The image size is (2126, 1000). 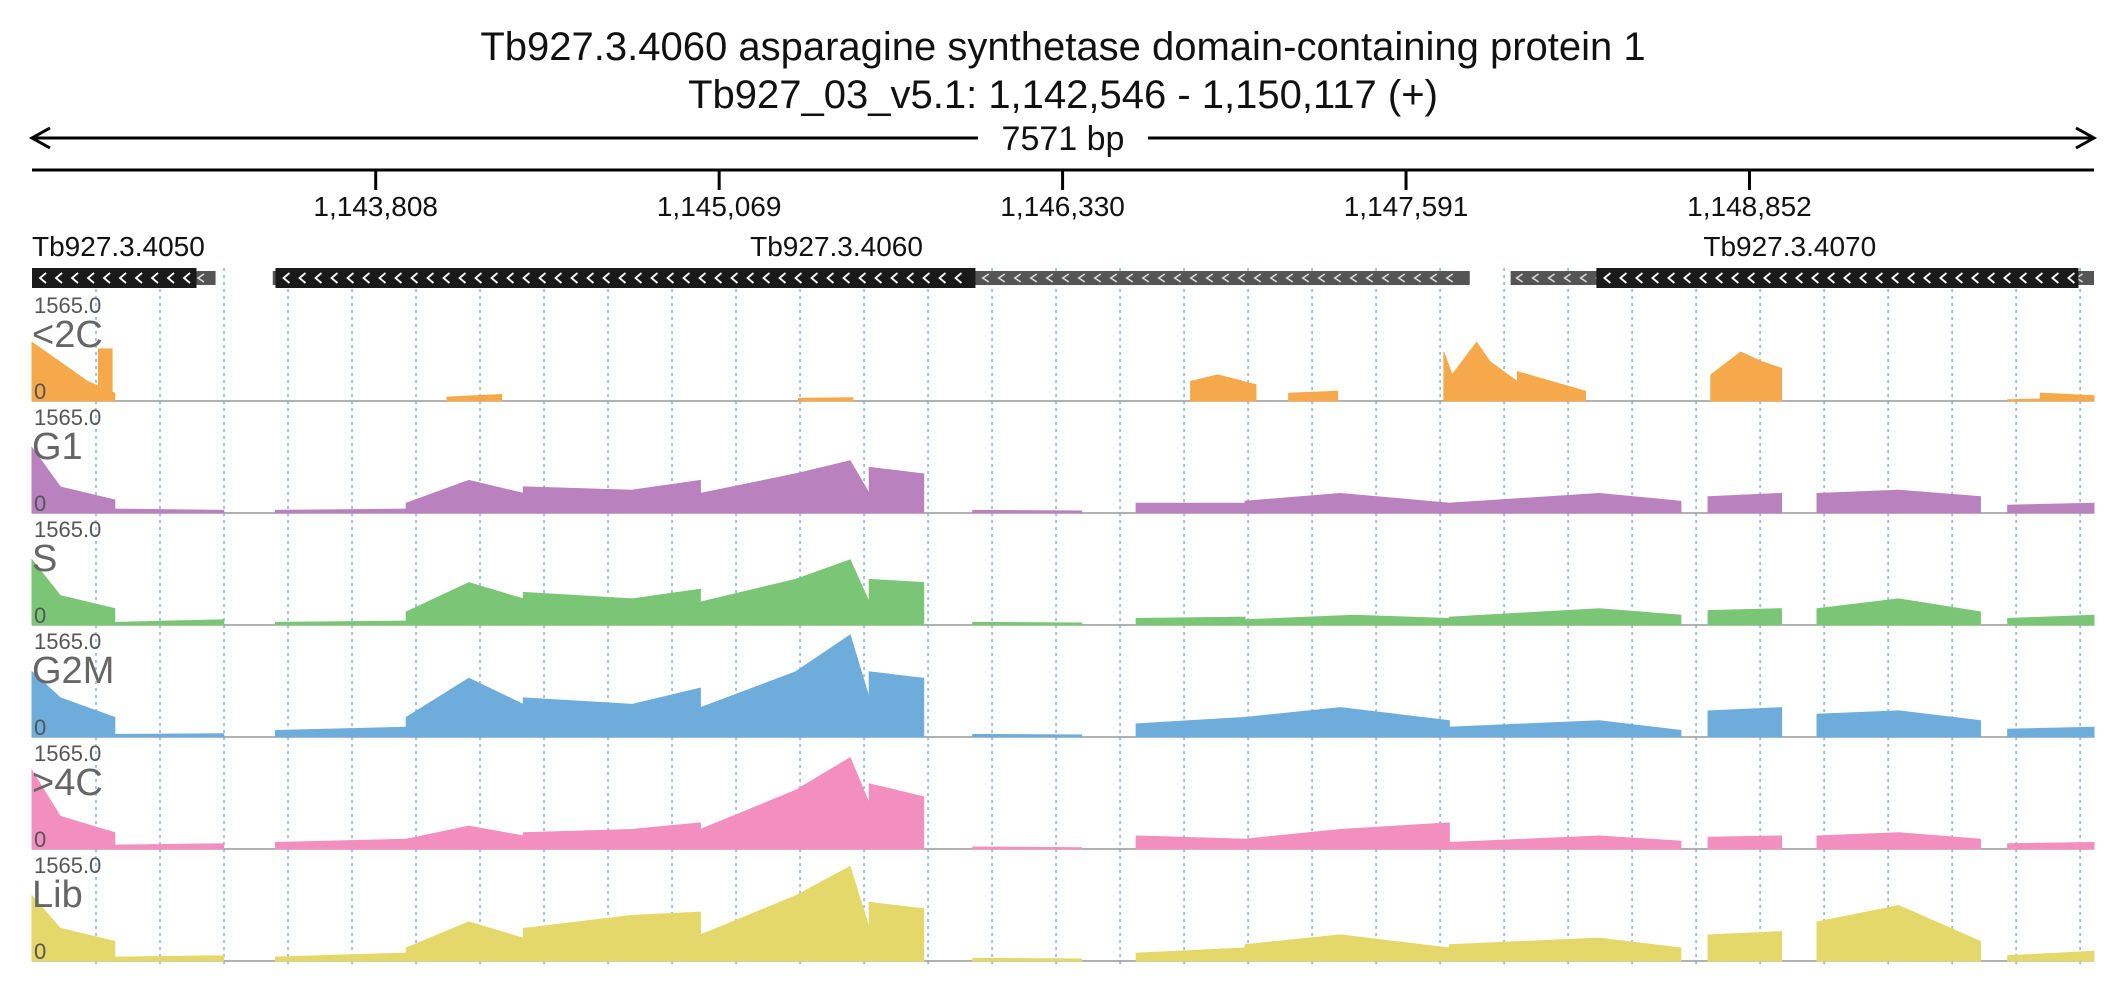 What do you see at coordinates (1063, 259) in the screenshot?
I see `gene-track: Tb927.3.4050 Tb927.3.4060 Tb927.3.4070` at bounding box center [1063, 259].